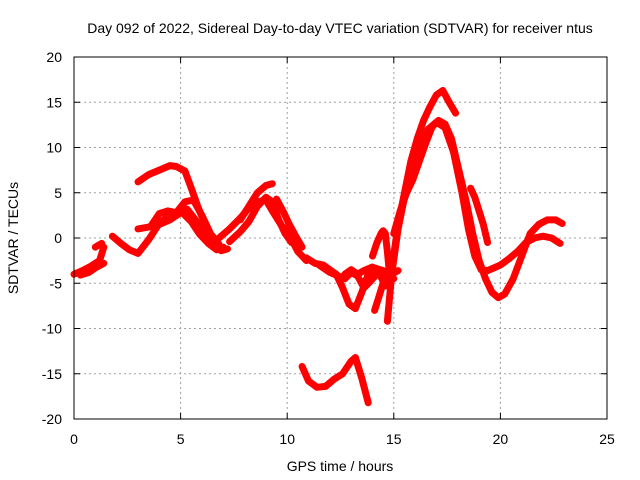 The width and height of the screenshot is (640, 480). What do you see at coordinates (54, 102) in the screenshot?
I see `y-tick-label: 15` at bounding box center [54, 102].